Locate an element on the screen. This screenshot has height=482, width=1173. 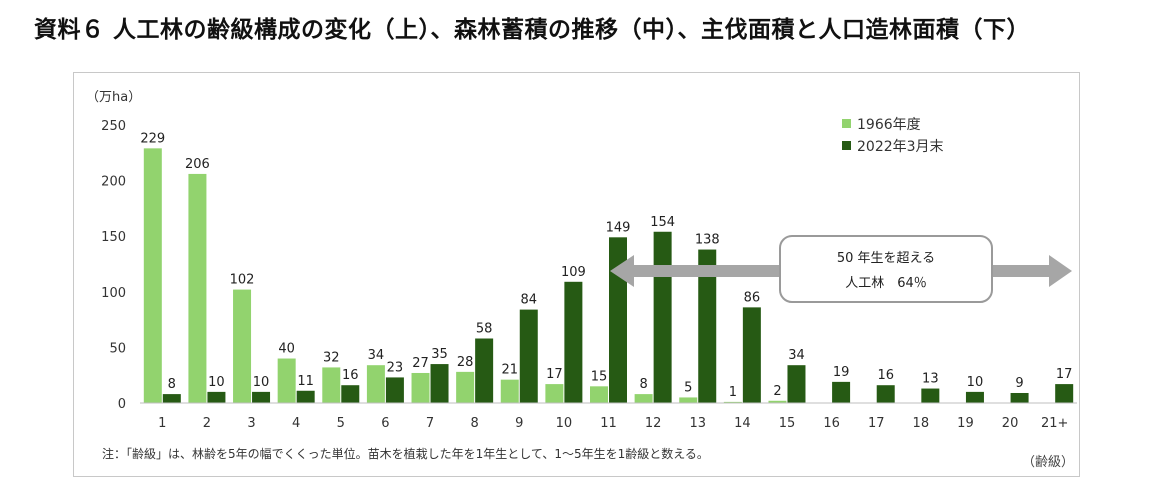
data-label: 9 is located at coordinates (1019, 383).